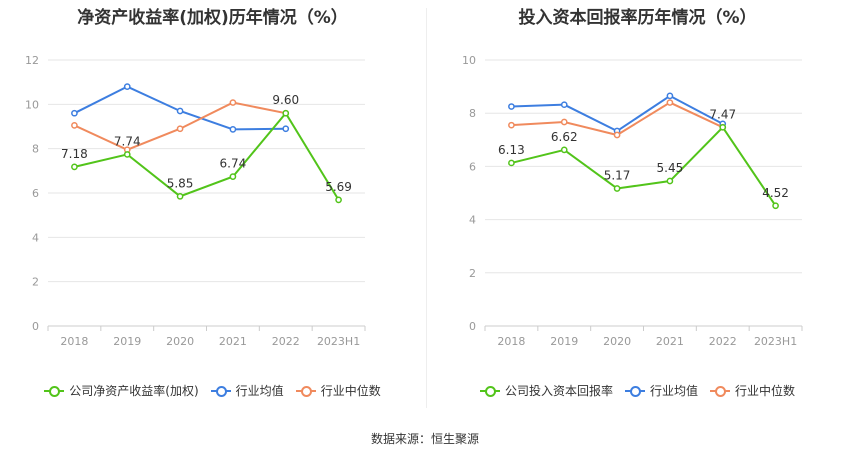 The height and width of the screenshot is (459, 850). I want to click on panel-divider, so click(426, 208).